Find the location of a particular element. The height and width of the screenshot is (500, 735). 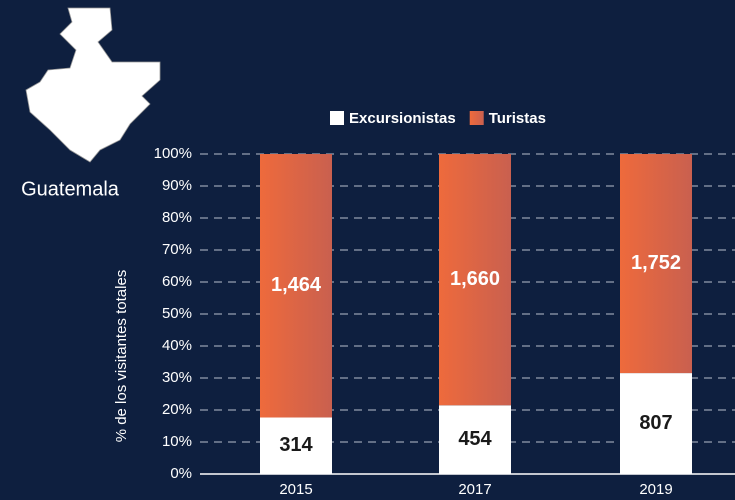

y-tick-label: 60% is located at coordinates (177, 281).